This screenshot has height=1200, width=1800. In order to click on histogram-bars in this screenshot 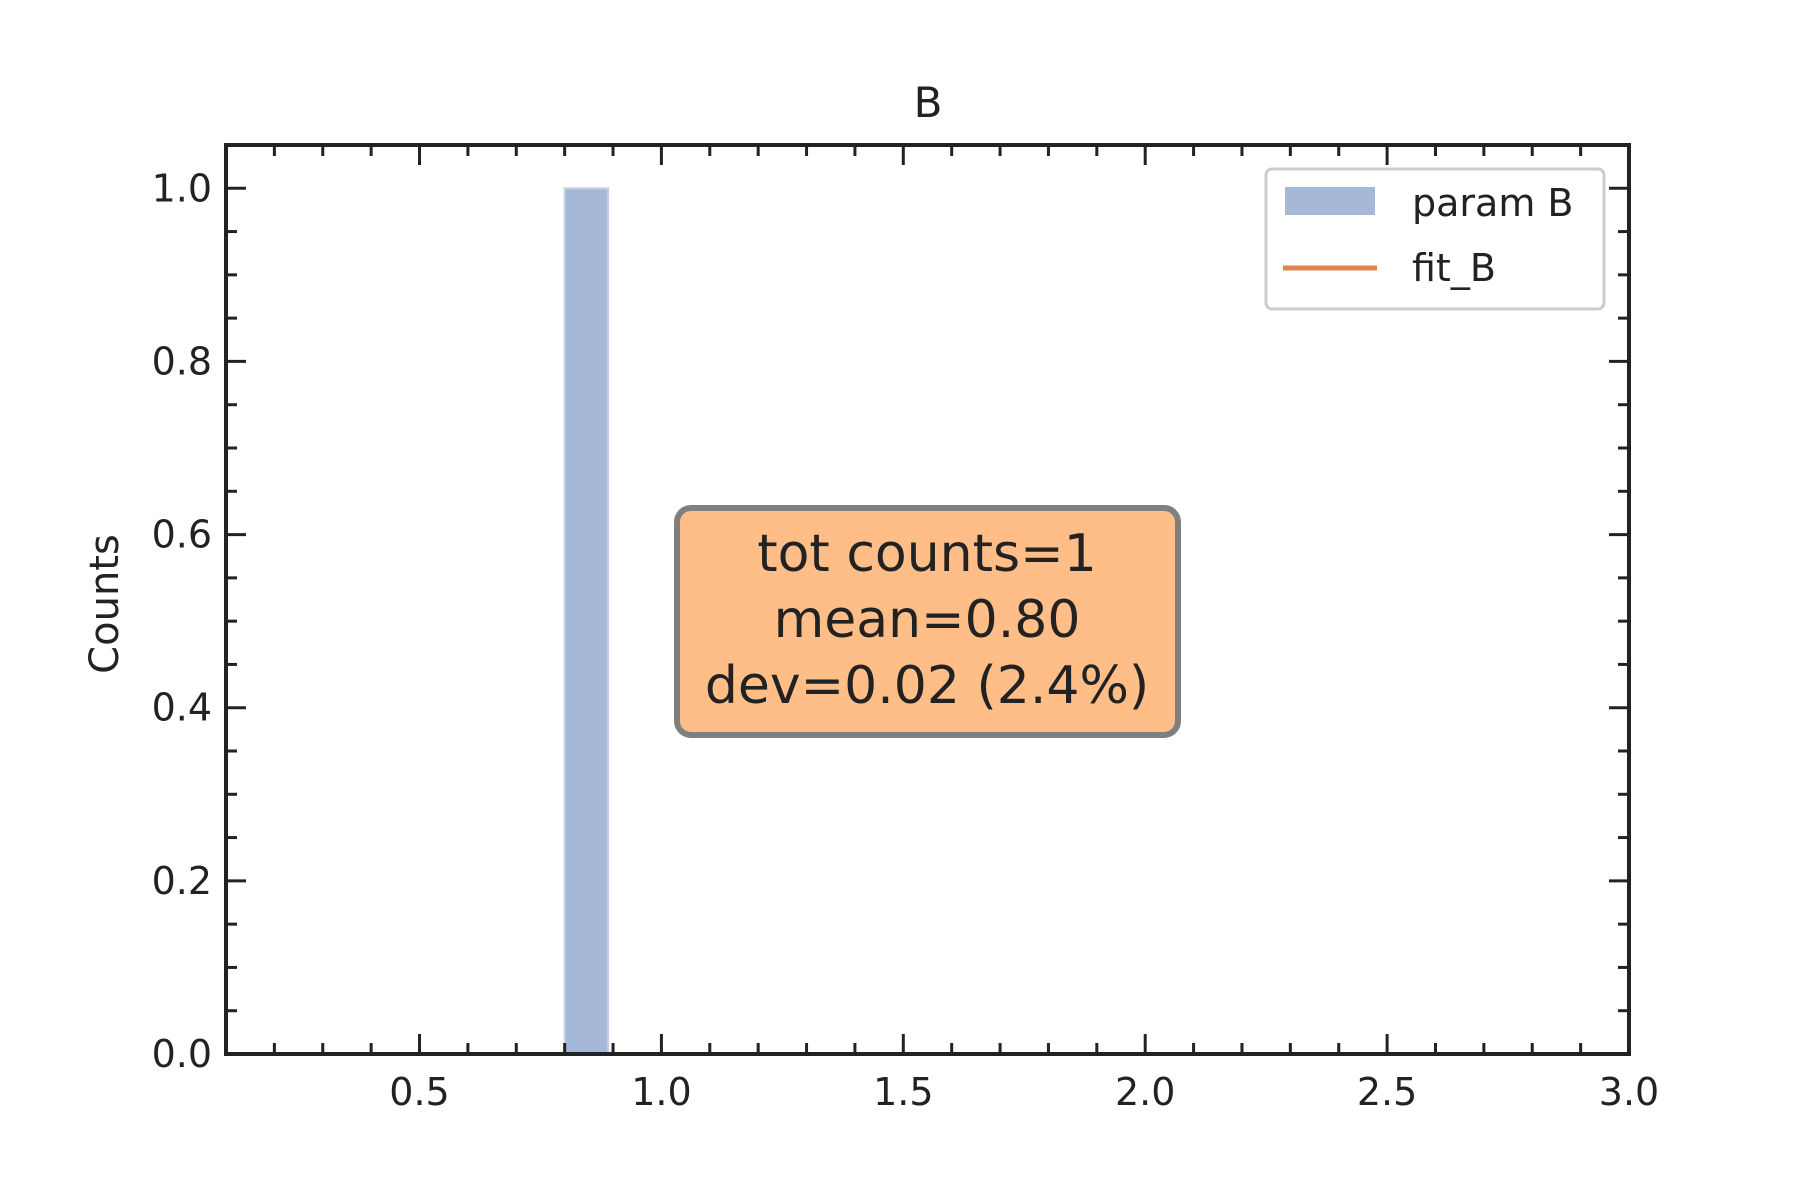, I will do `click(586, 621)`.